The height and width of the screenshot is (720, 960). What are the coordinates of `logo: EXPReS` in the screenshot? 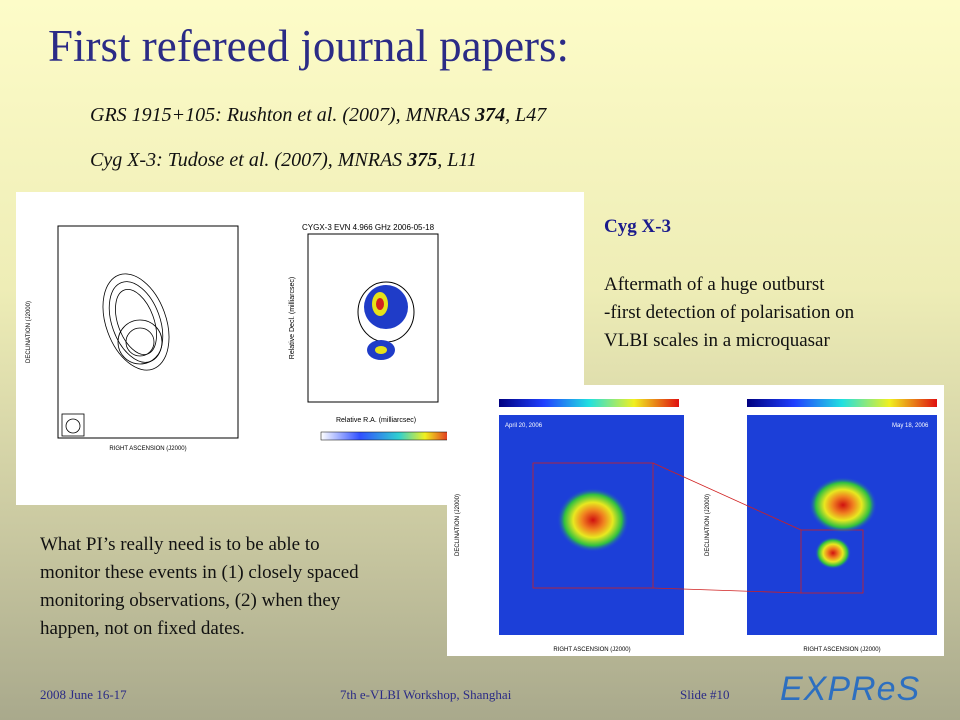 It's located at (850, 689).